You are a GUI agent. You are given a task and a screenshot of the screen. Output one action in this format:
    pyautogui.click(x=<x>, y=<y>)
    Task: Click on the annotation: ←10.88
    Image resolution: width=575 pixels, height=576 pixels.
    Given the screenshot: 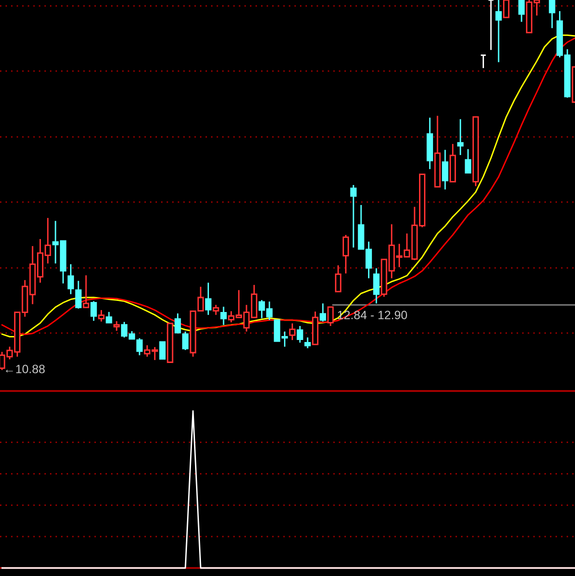 What is the action you would take?
    pyautogui.click(x=25, y=369)
    